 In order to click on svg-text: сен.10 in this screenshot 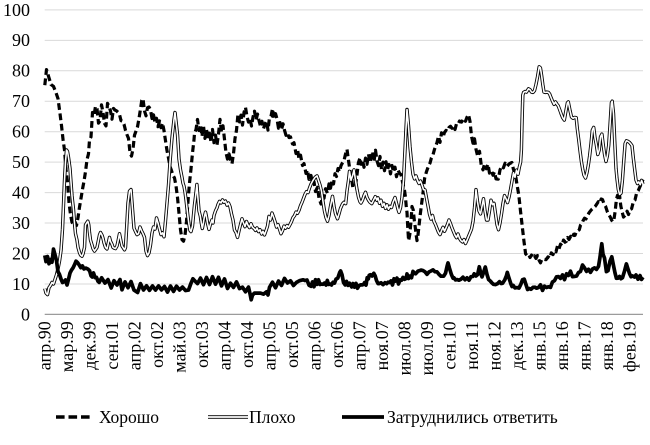, I will do `click(449, 345)`.